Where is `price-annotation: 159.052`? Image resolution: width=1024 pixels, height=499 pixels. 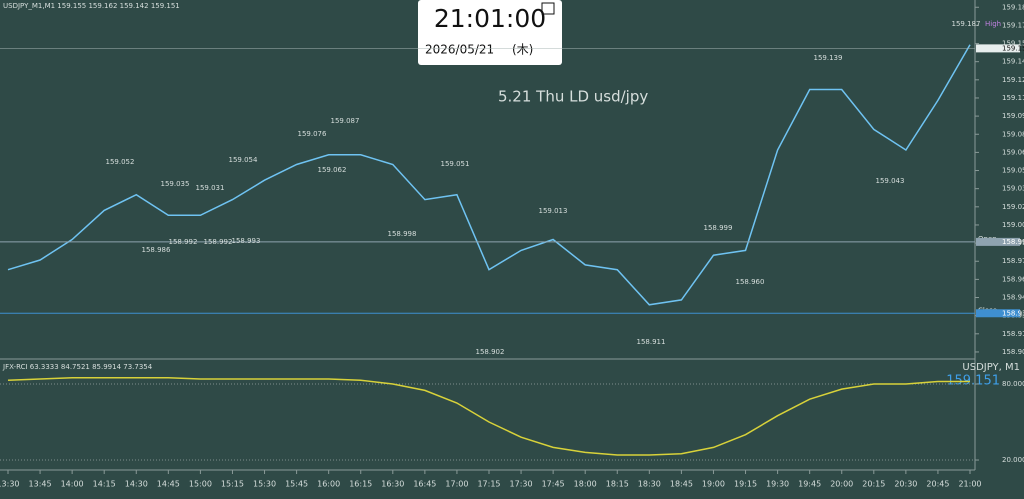
price-annotation: 159.052 is located at coordinates (120, 162).